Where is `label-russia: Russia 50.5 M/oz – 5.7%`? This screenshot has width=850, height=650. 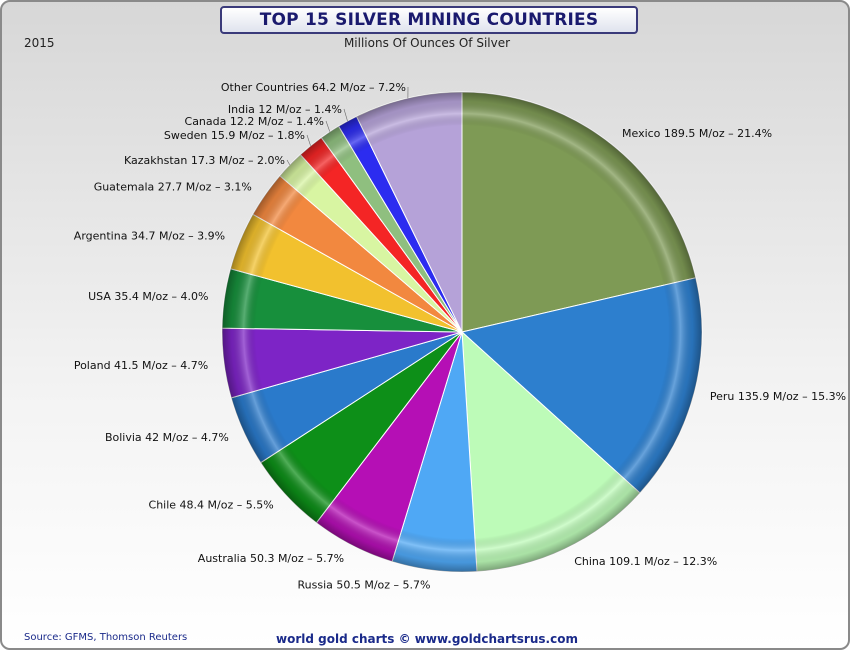
label-russia: Russia 50.5 M/oz – 5.7% is located at coordinates (363, 584).